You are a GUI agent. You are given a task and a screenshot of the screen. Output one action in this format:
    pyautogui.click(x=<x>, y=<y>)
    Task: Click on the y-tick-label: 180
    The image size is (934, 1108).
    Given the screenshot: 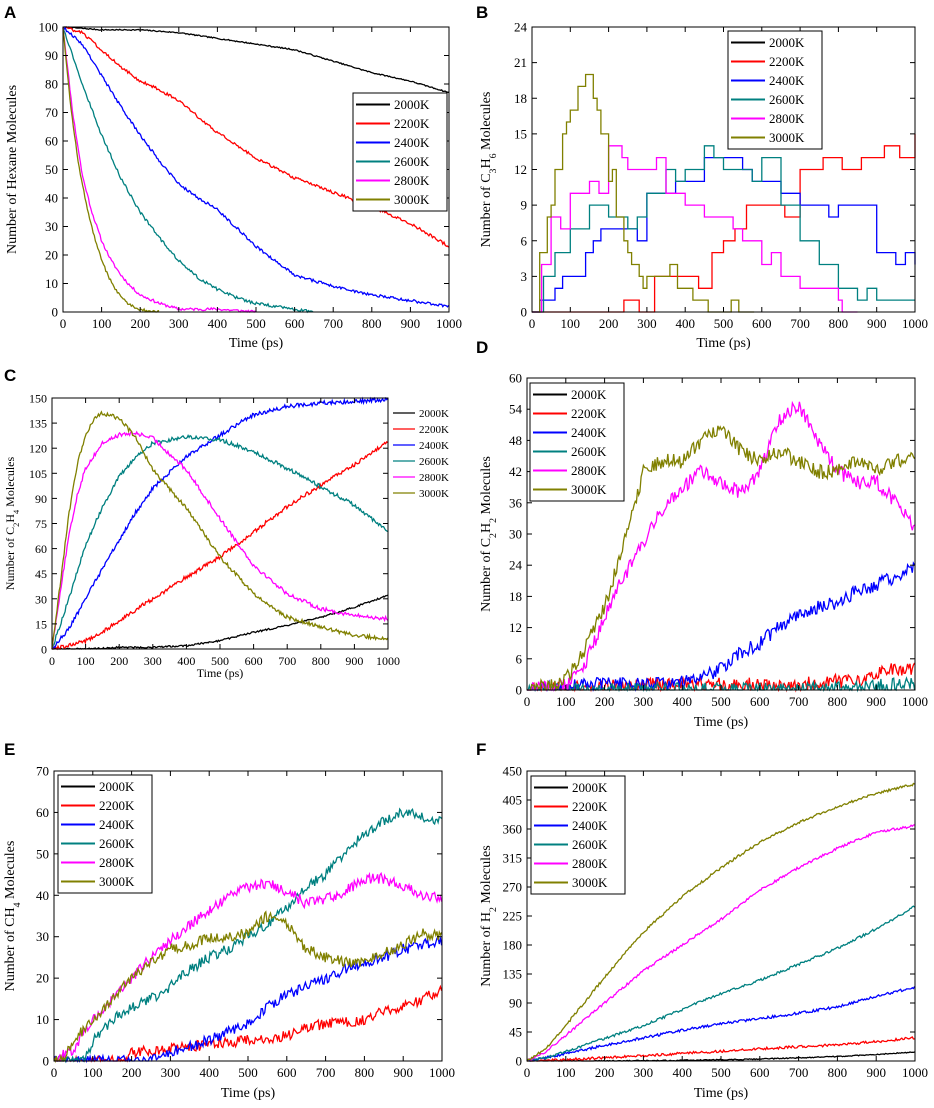 What is the action you would take?
    pyautogui.click(x=513, y=945)
    